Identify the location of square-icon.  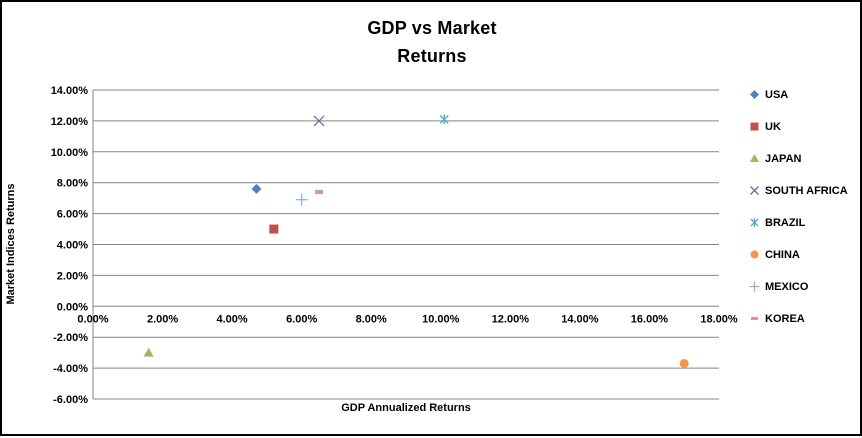
(754, 126).